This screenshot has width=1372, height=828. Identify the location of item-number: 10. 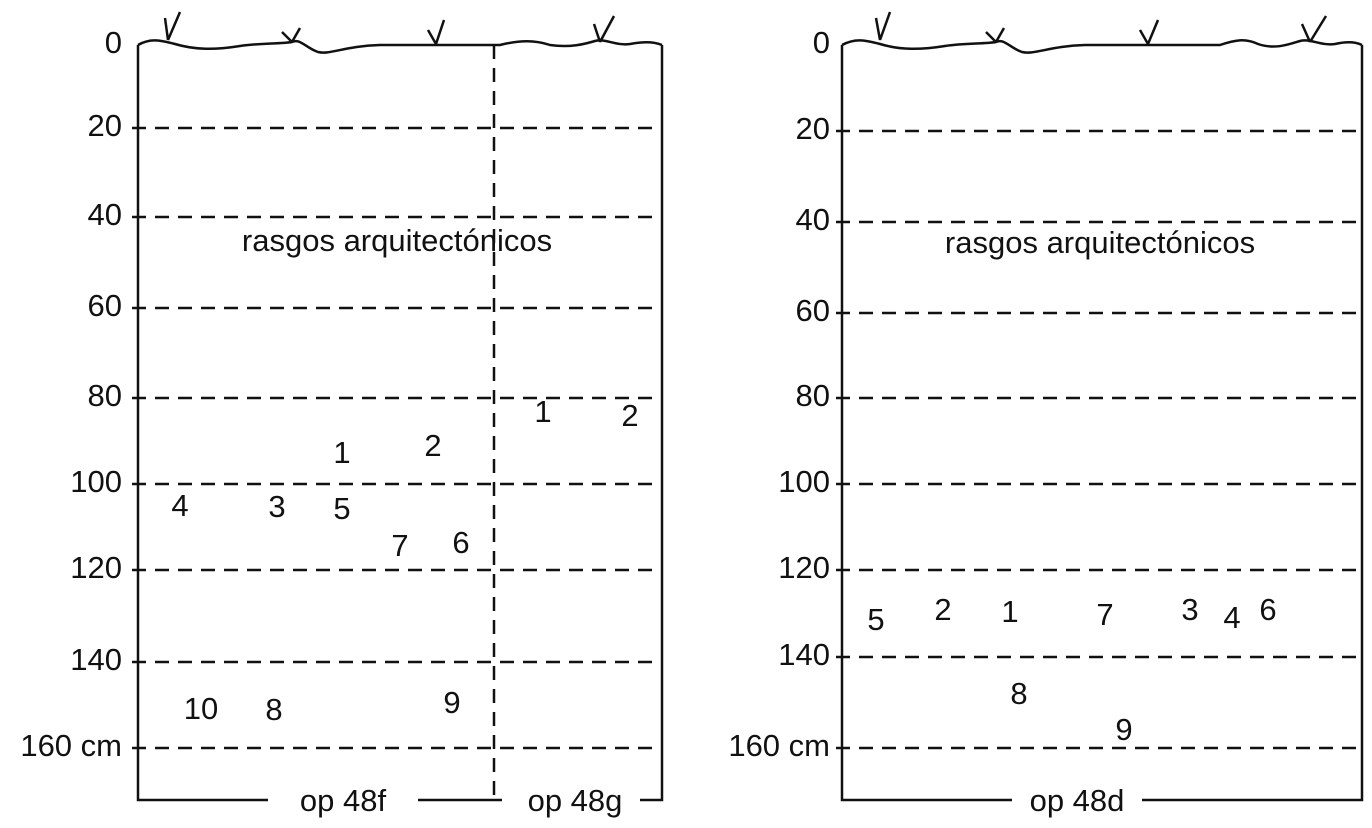
(201, 708).